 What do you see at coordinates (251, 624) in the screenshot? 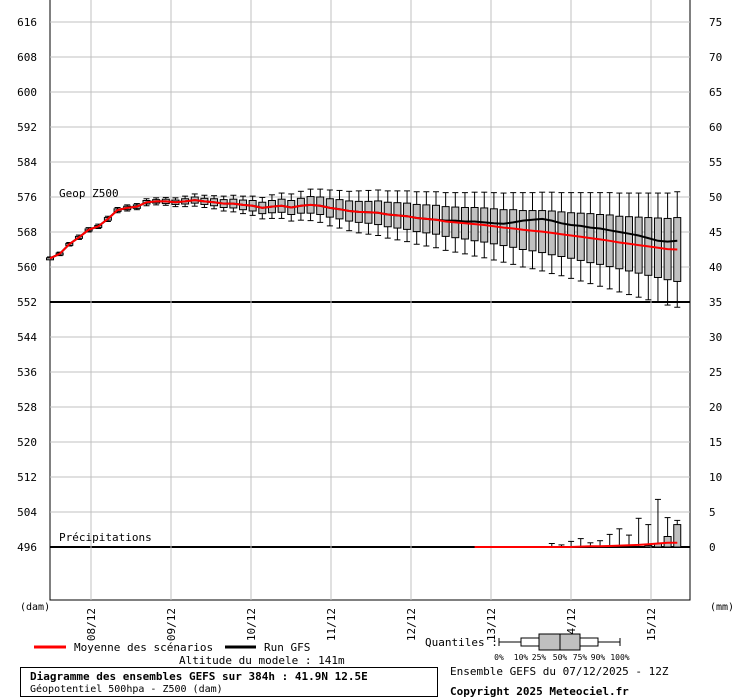
I see `x-tick-label: 10/12` at bounding box center [251, 624].